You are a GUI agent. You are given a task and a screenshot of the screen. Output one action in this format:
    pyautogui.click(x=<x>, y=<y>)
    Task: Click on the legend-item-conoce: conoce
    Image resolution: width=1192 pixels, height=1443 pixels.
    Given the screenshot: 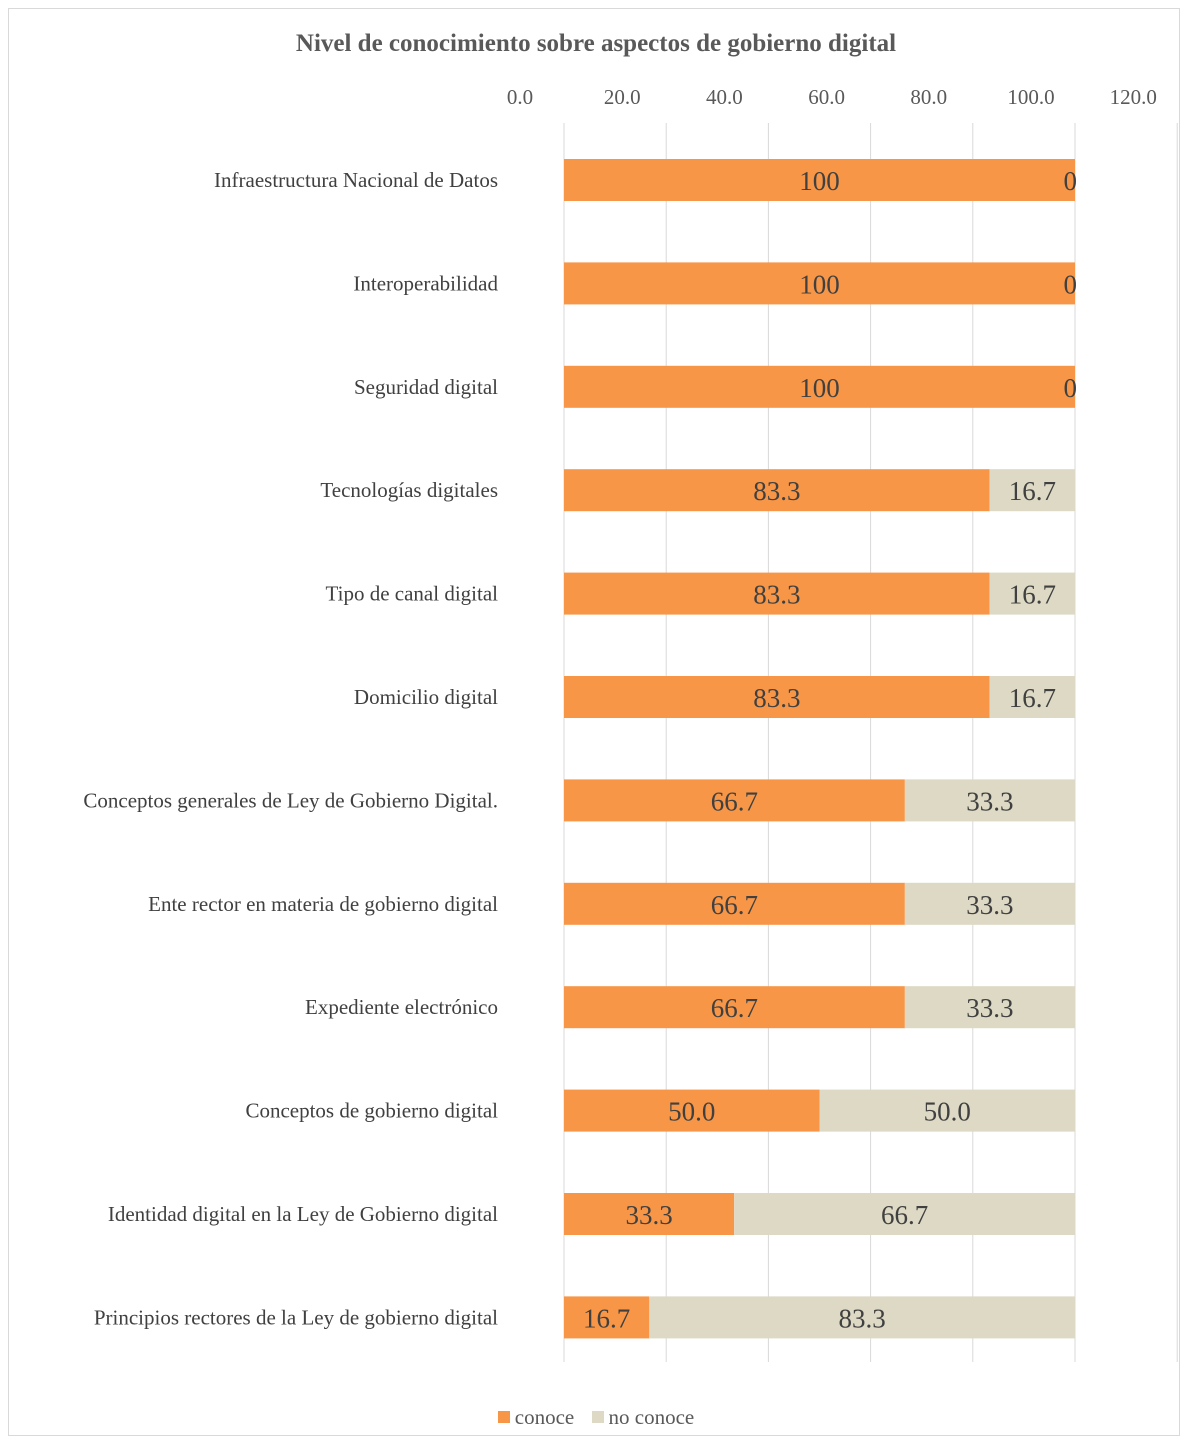 What is the action you would take?
    pyautogui.click(x=536, y=1417)
    